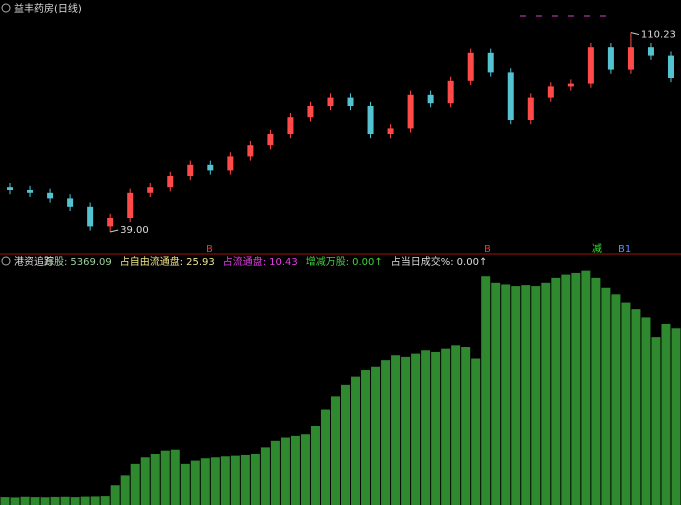 The width and height of the screenshot is (681, 505). Describe the element at coordinates (200, 262) in the screenshot. I see `legend-value: 25.93` at that location.